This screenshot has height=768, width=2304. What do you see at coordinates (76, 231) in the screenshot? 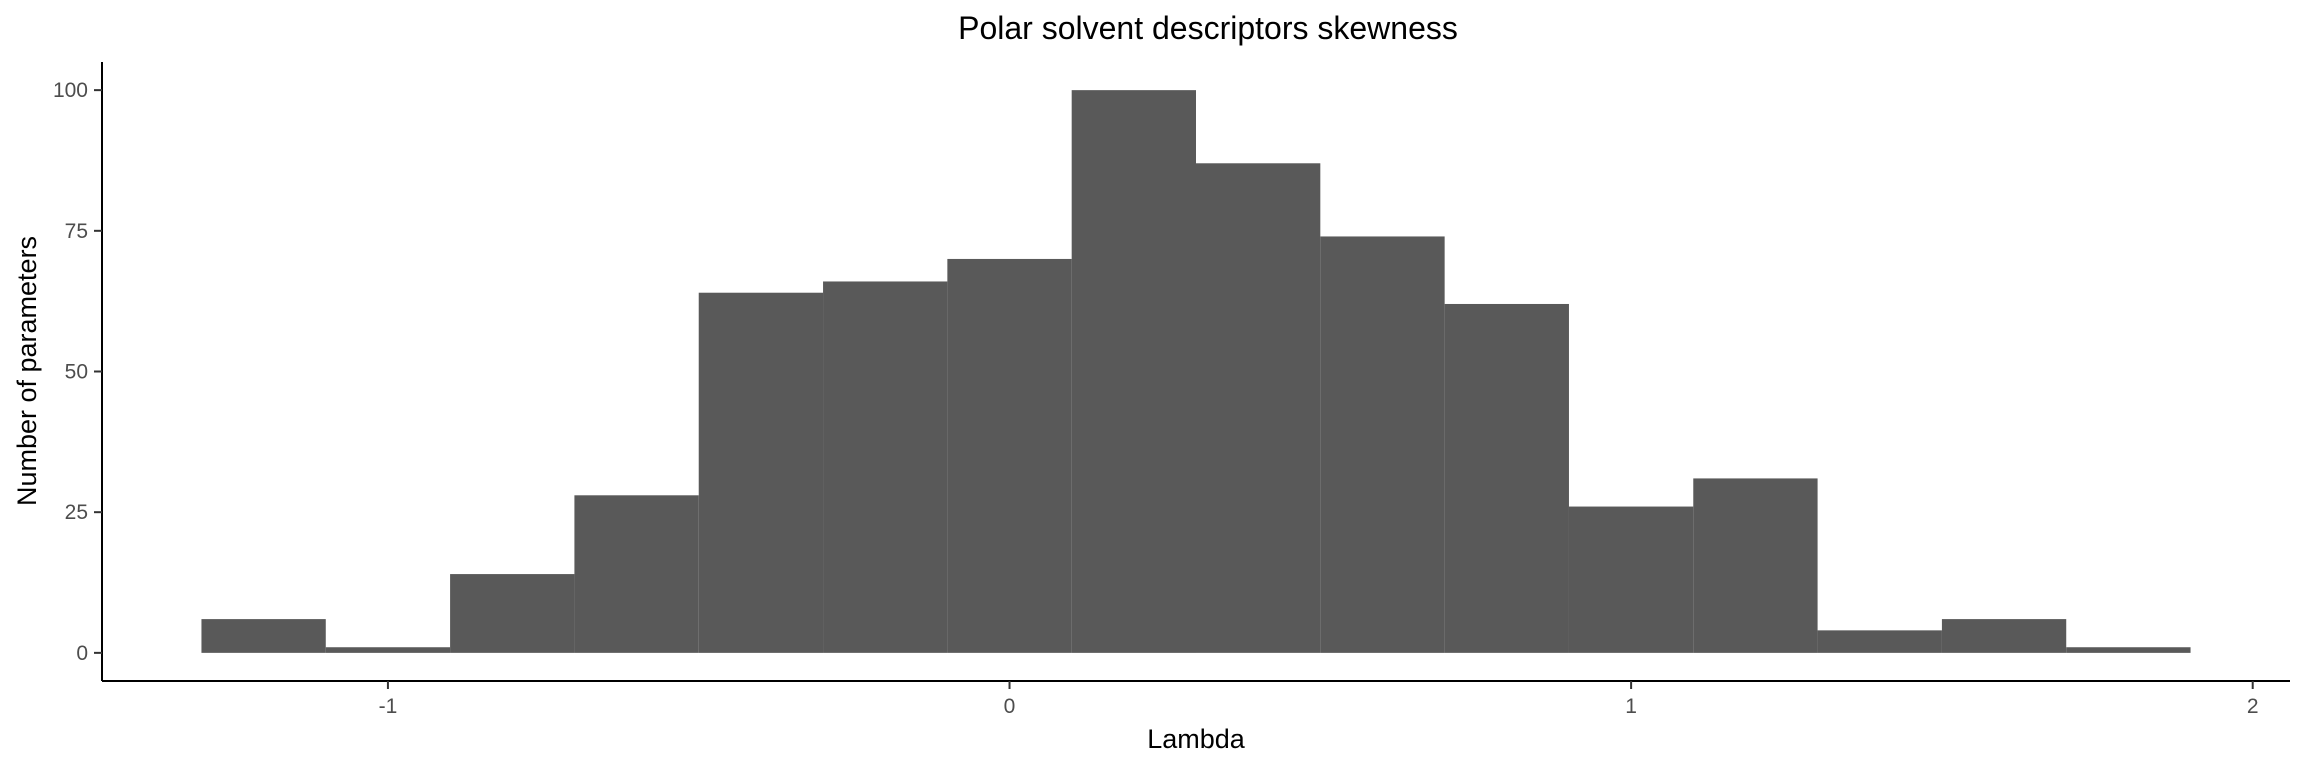
I see `y-tick-label: 75` at bounding box center [76, 231].